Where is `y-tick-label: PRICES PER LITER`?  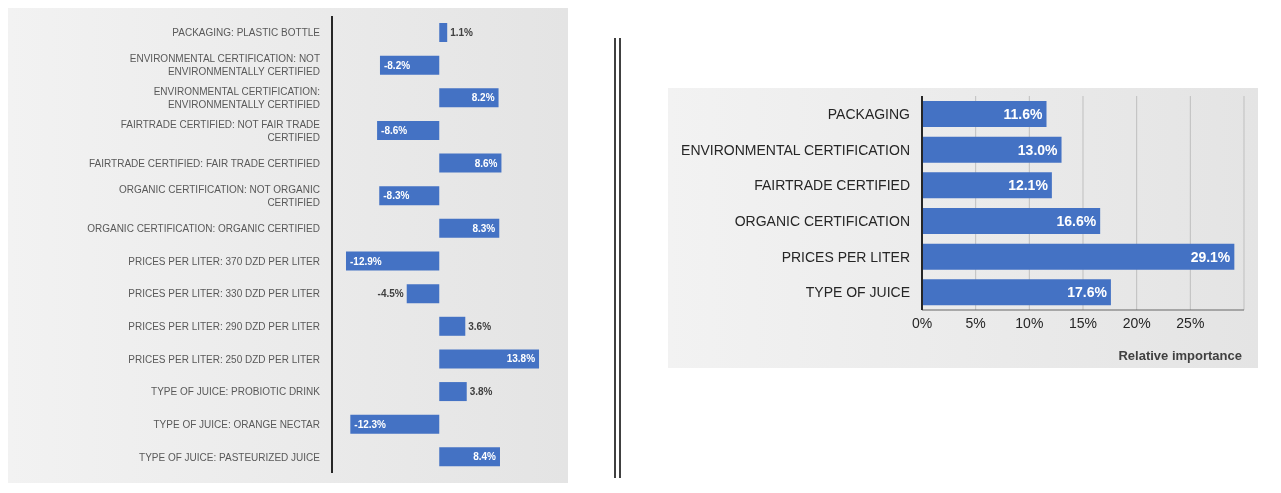
y-tick-label: PRICES PER LITER is located at coordinates (845, 256).